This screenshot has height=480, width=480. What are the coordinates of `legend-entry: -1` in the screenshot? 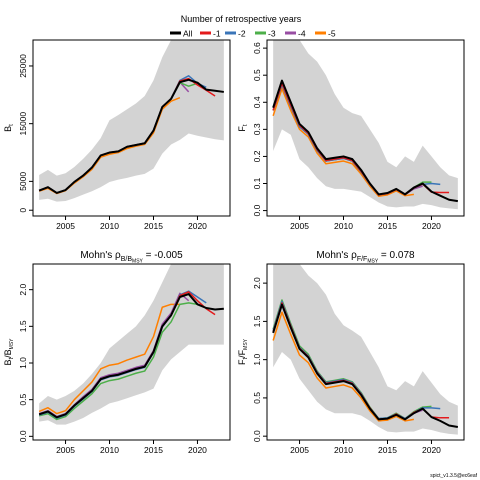 It's located at (210, 34).